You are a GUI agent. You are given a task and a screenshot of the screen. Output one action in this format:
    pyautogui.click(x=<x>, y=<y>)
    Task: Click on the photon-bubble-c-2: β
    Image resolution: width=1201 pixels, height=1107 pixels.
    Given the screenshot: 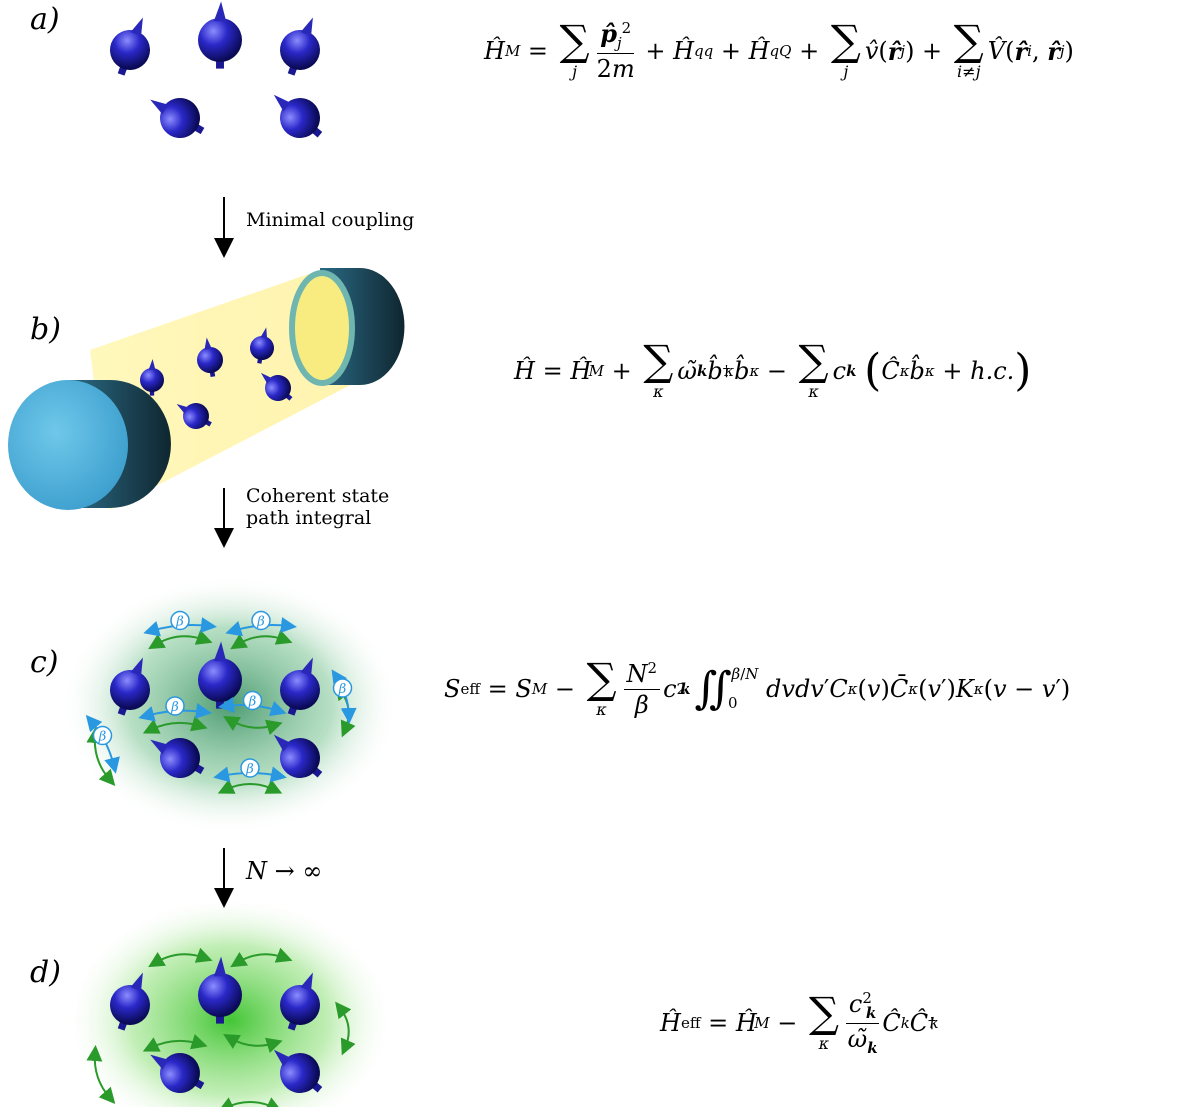 What is the action you would take?
    pyautogui.click(x=175, y=706)
    